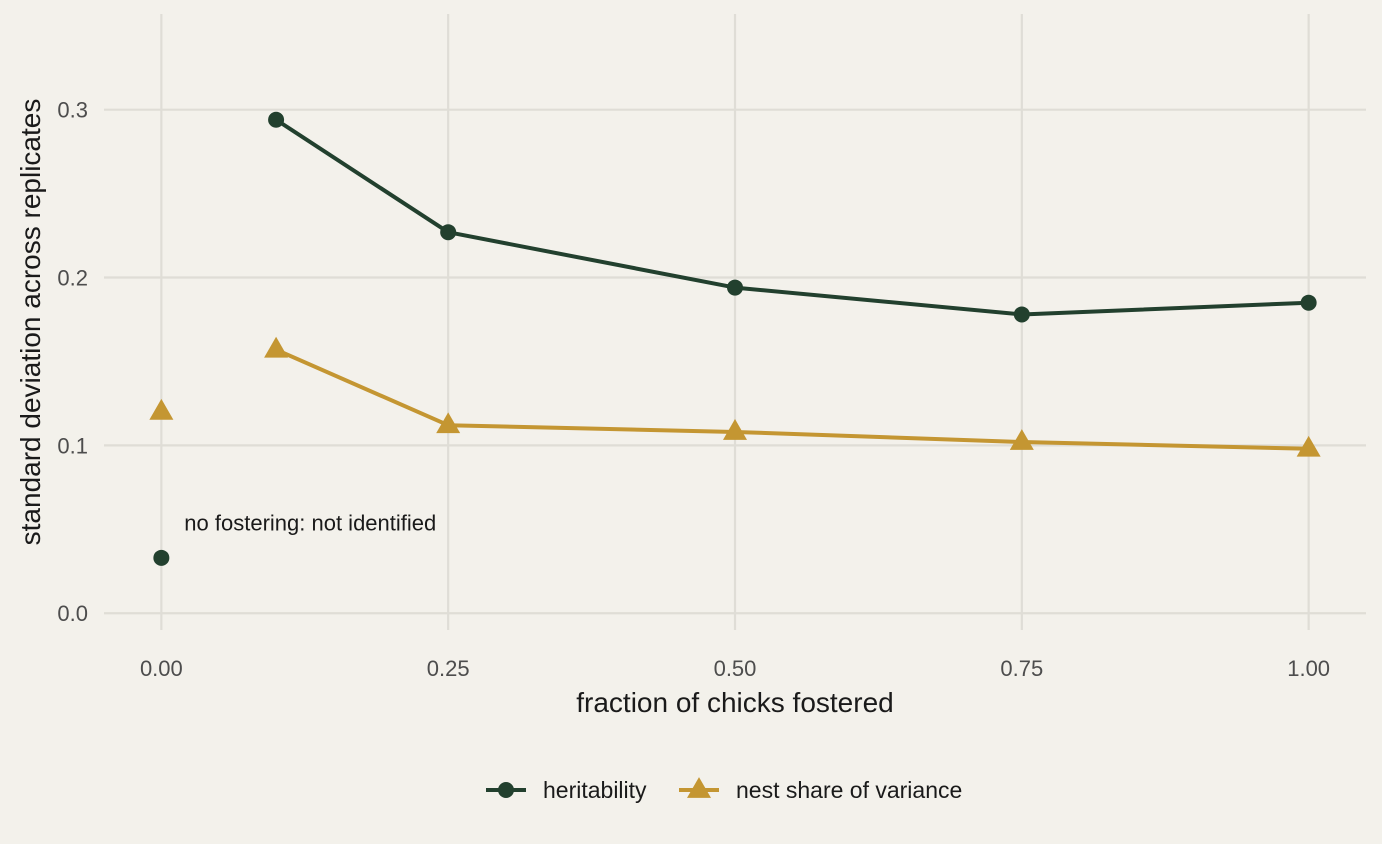 The image size is (1382, 844). What do you see at coordinates (161, 668) in the screenshot?
I see `x-tick-label: 0.00` at bounding box center [161, 668].